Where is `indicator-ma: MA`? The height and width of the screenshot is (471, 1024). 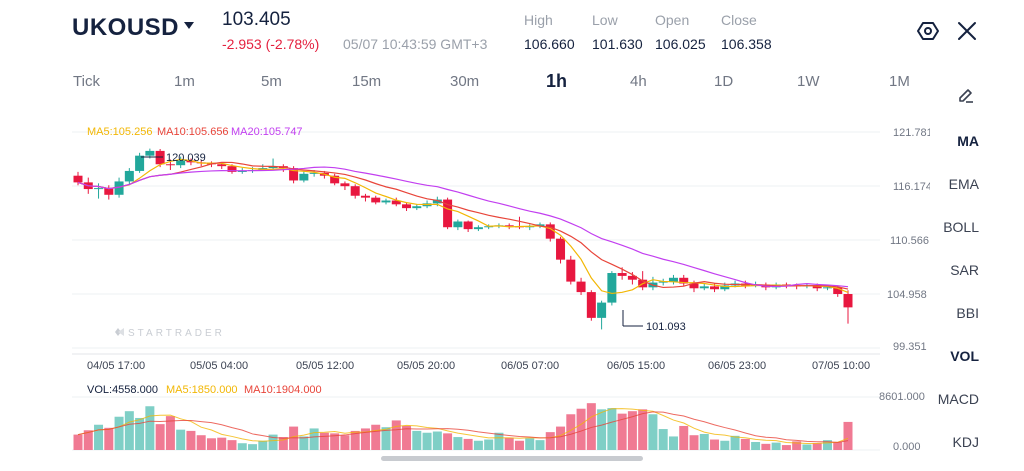 indicator-ma: MA is located at coordinates (968, 141).